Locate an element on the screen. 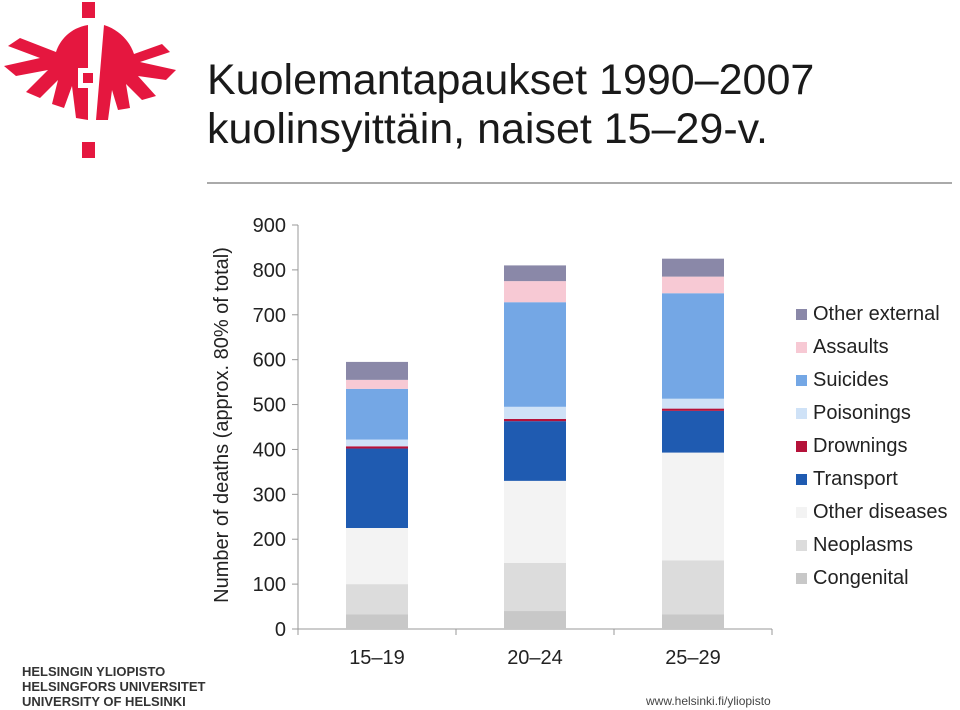  footer-url: www.helsinki.fi/yliopisto is located at coordinates (708, 701).